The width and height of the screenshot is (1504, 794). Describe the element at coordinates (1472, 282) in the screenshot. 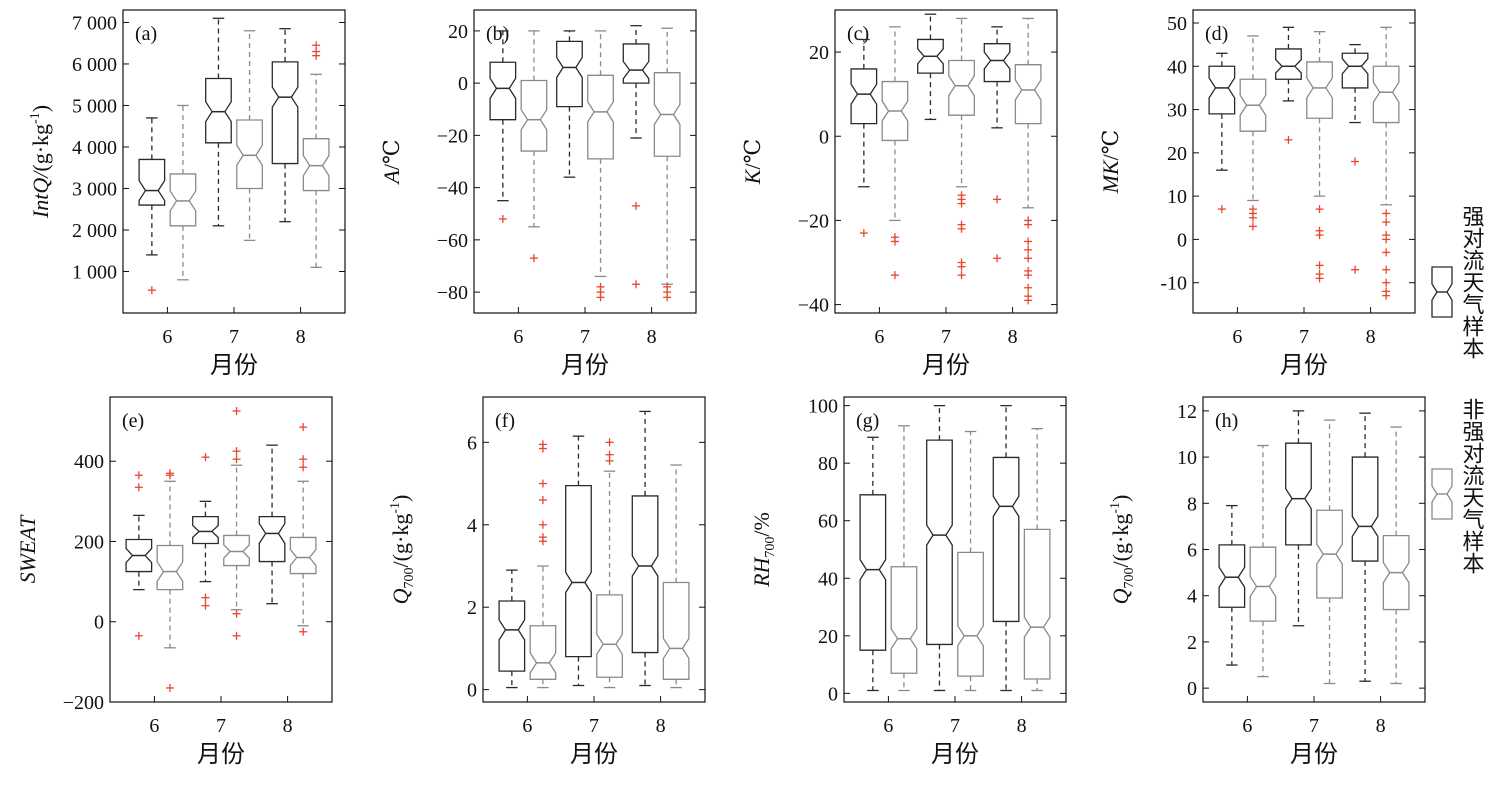

I see `legend-strong-label: 强对流天气样本` at that location.